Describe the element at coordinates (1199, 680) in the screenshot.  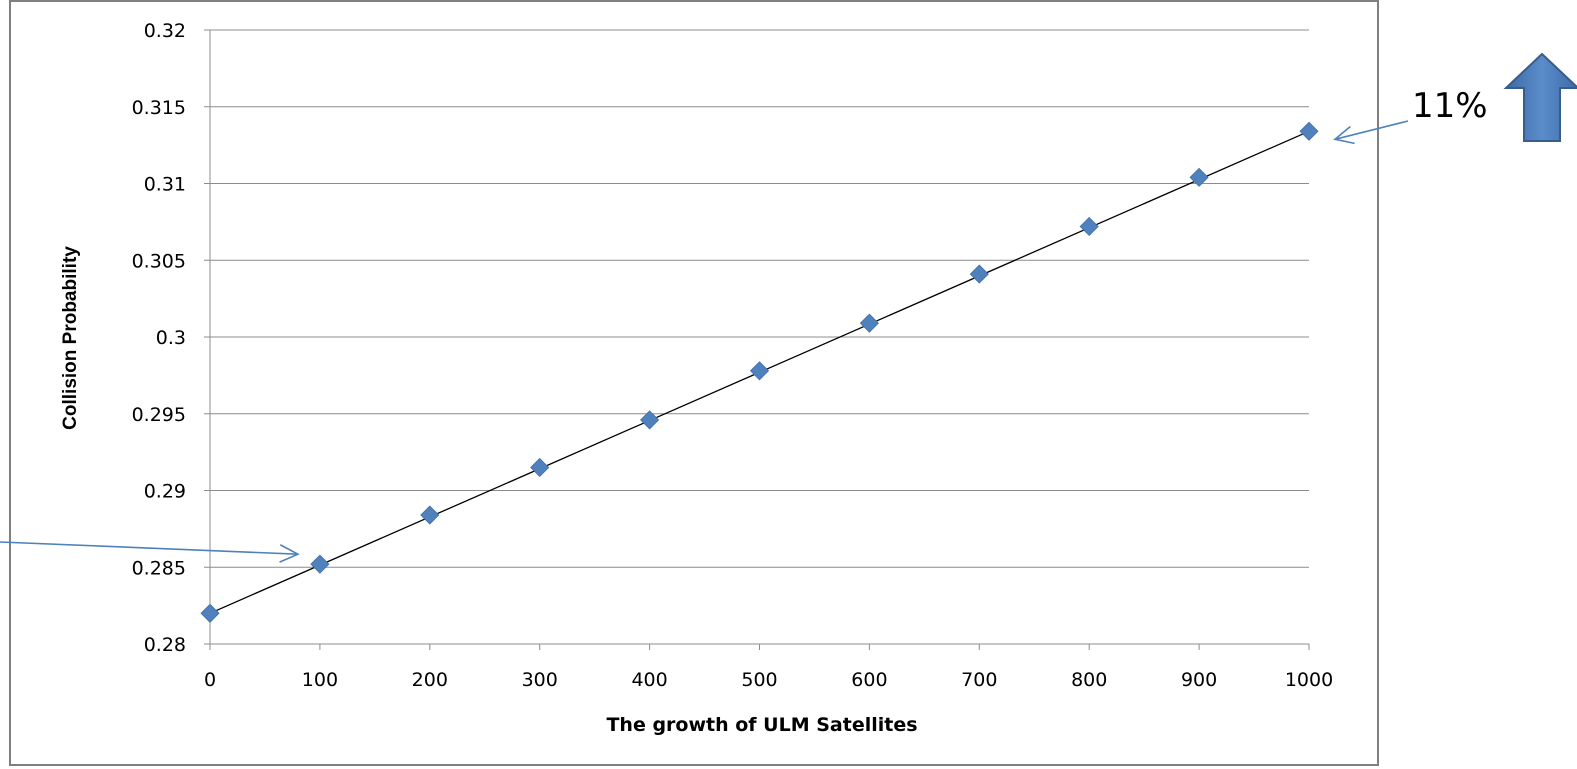
I see `x-tick-label-9: 900` at that location.